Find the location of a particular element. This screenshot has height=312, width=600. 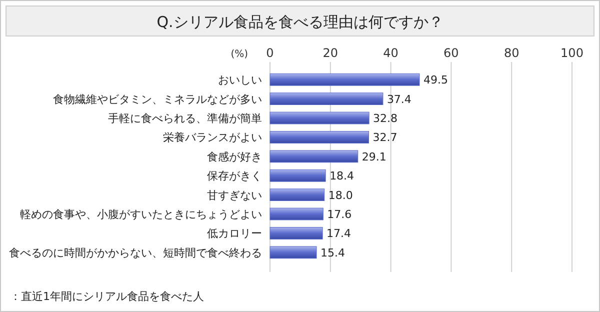

x-tick-label: 40 is located at coordinates (390, 53).